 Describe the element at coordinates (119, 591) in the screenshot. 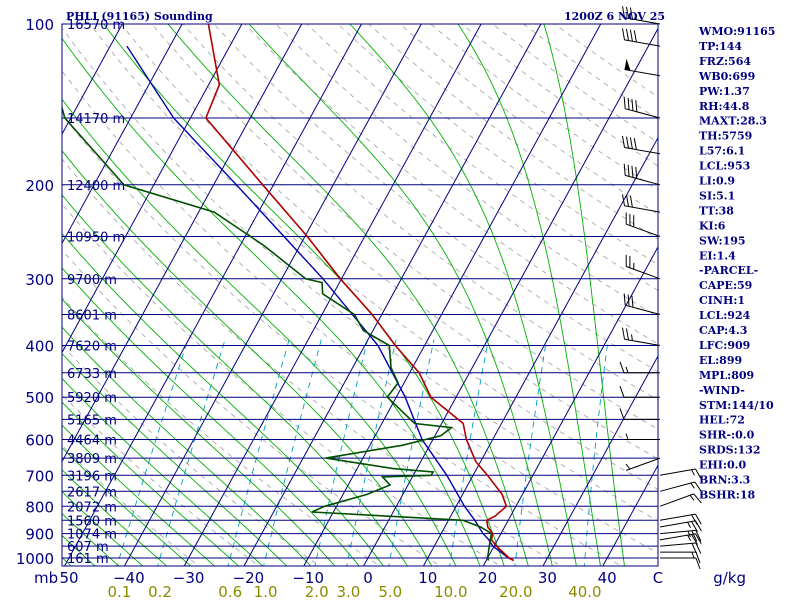

I see `mixing-ratio-tick-label: 0.1` at that location.